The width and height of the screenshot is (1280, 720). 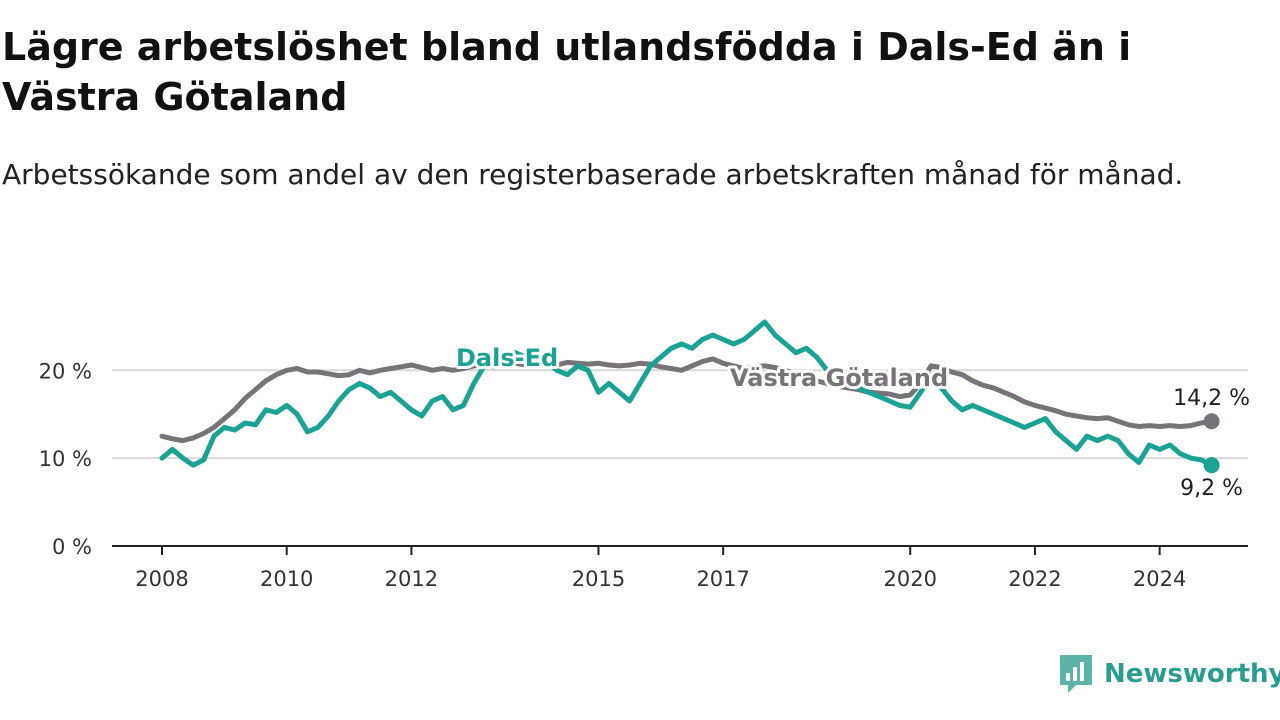 I want to click on y-tick-label: 0 %, so click(x=72, y=547).